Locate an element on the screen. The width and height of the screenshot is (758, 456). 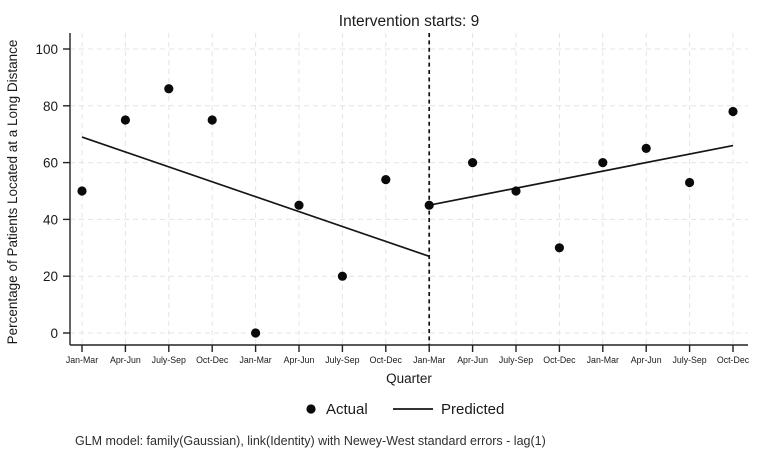
y-tick-label: 20 is located at coordinates (50, 276).